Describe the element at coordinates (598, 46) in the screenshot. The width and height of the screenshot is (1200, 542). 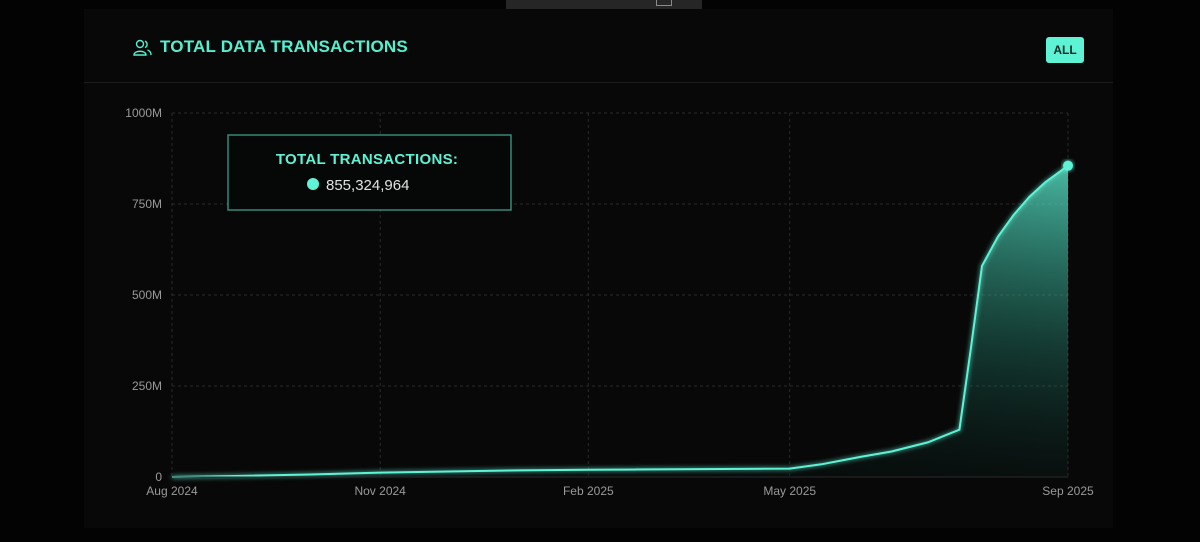
I see `panel-header: TOTAL DATA TRANSACTIONS ALL` at that location.